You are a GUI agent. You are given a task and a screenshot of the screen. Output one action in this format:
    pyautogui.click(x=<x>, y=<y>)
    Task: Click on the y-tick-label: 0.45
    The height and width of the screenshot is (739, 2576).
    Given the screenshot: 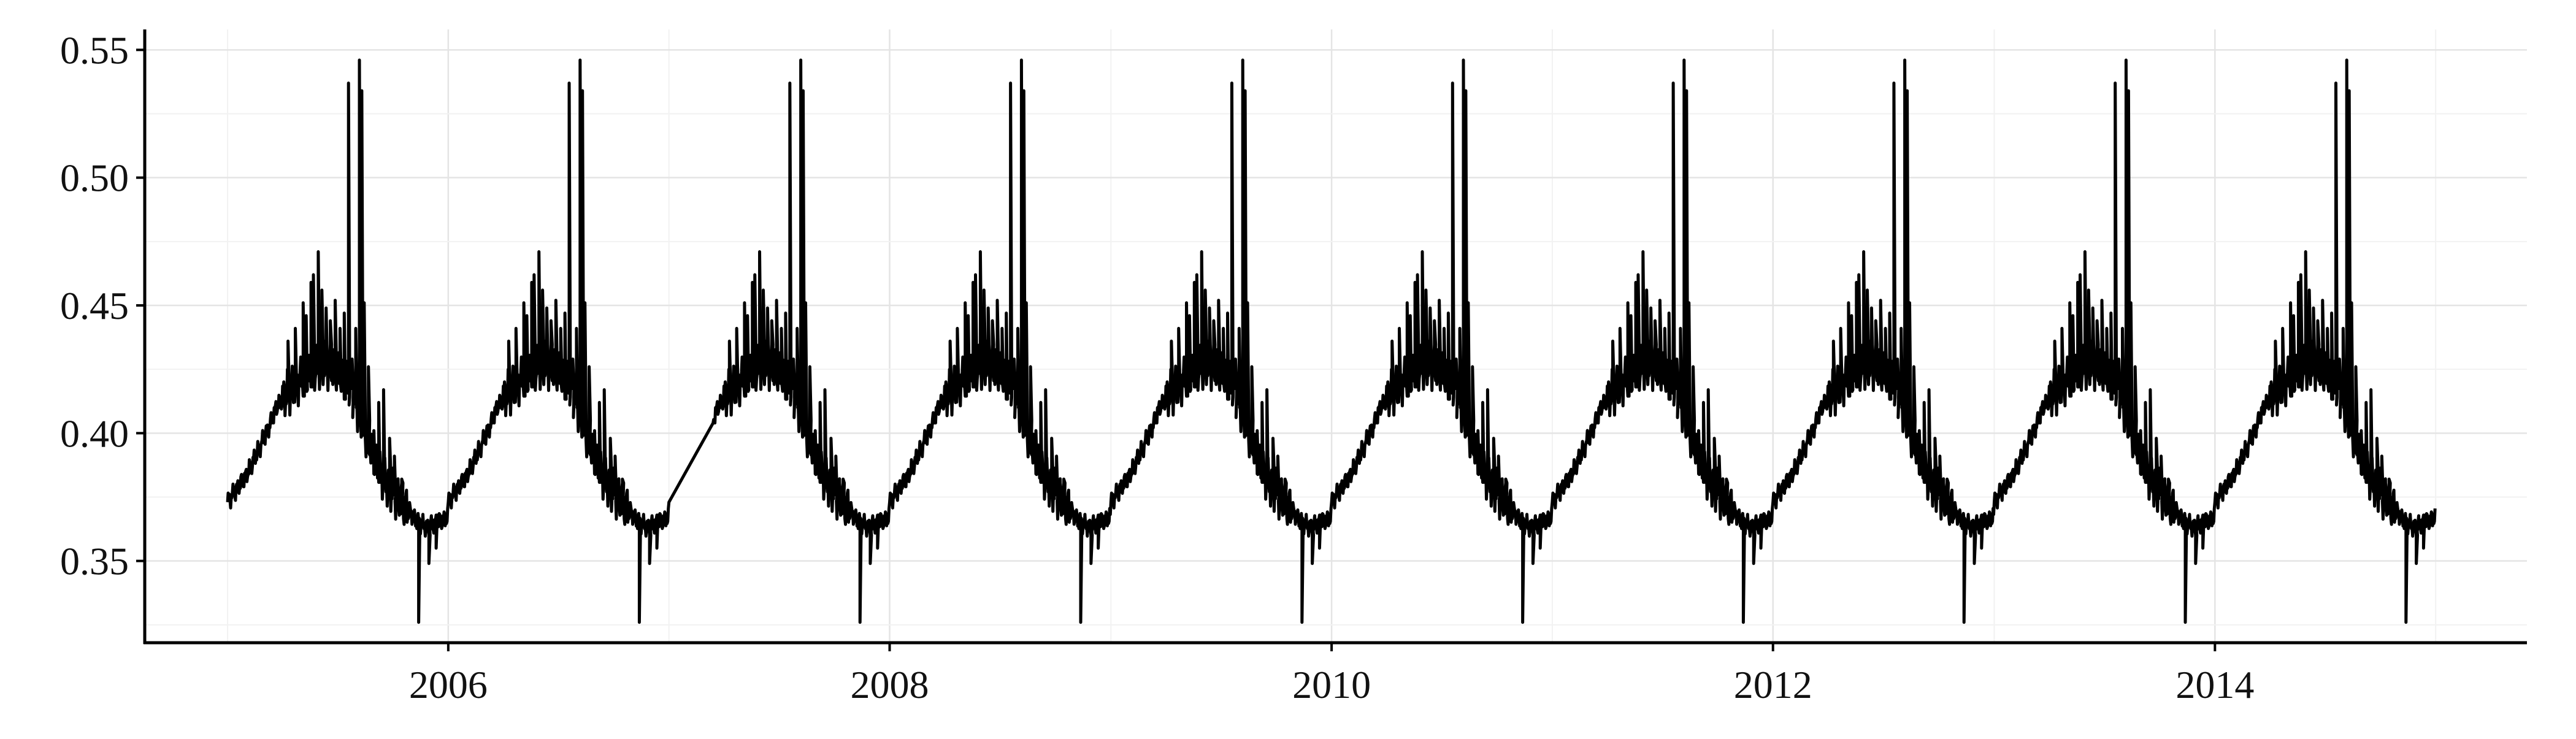 What is the action you would take?
    pyautogui.click(x=94, y=306)
    